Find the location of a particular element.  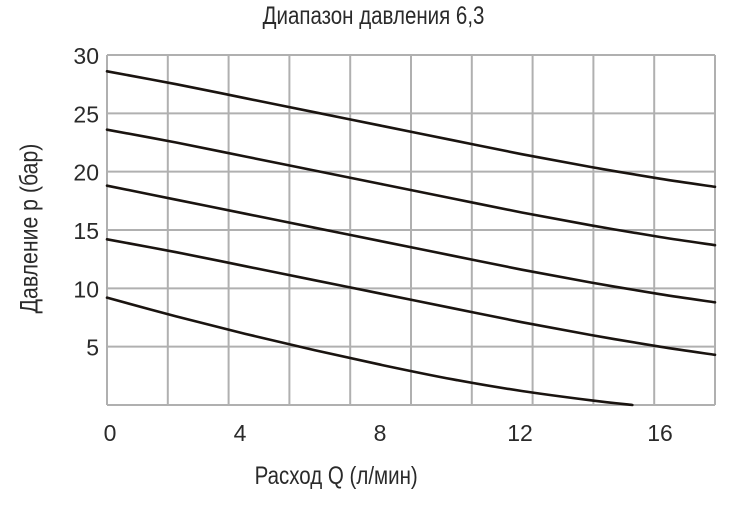

y-tick-labels: 5 10 15 20 25 30 is located at coordinates (86, 202).